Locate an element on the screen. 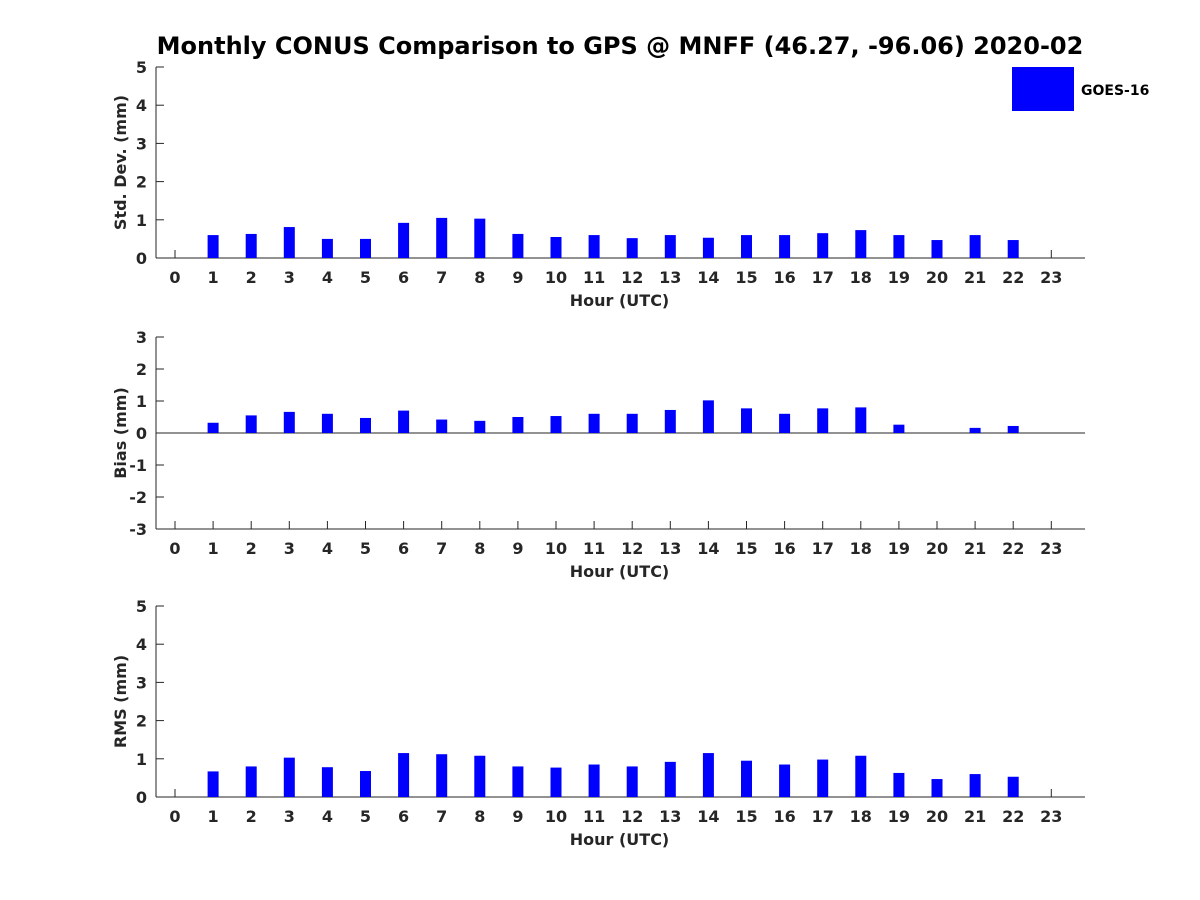 The height and width of the screenshot is (900, 1200). y-tick-label: 5 is located at coordinates (141, 606).